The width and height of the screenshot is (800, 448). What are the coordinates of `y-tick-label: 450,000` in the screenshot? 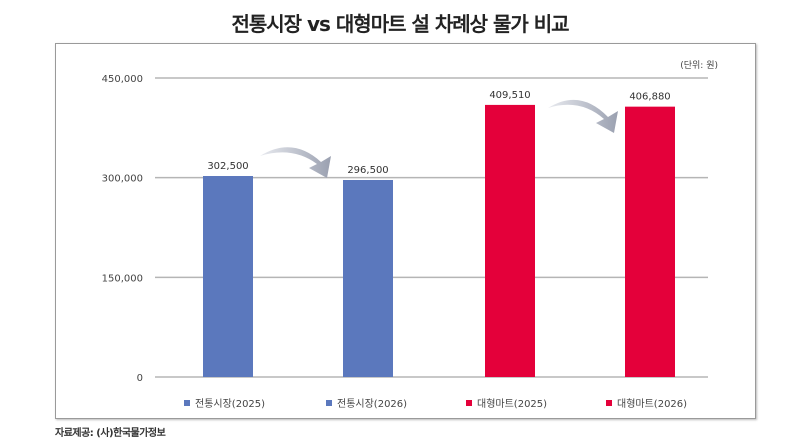 It's located at (122, 79).